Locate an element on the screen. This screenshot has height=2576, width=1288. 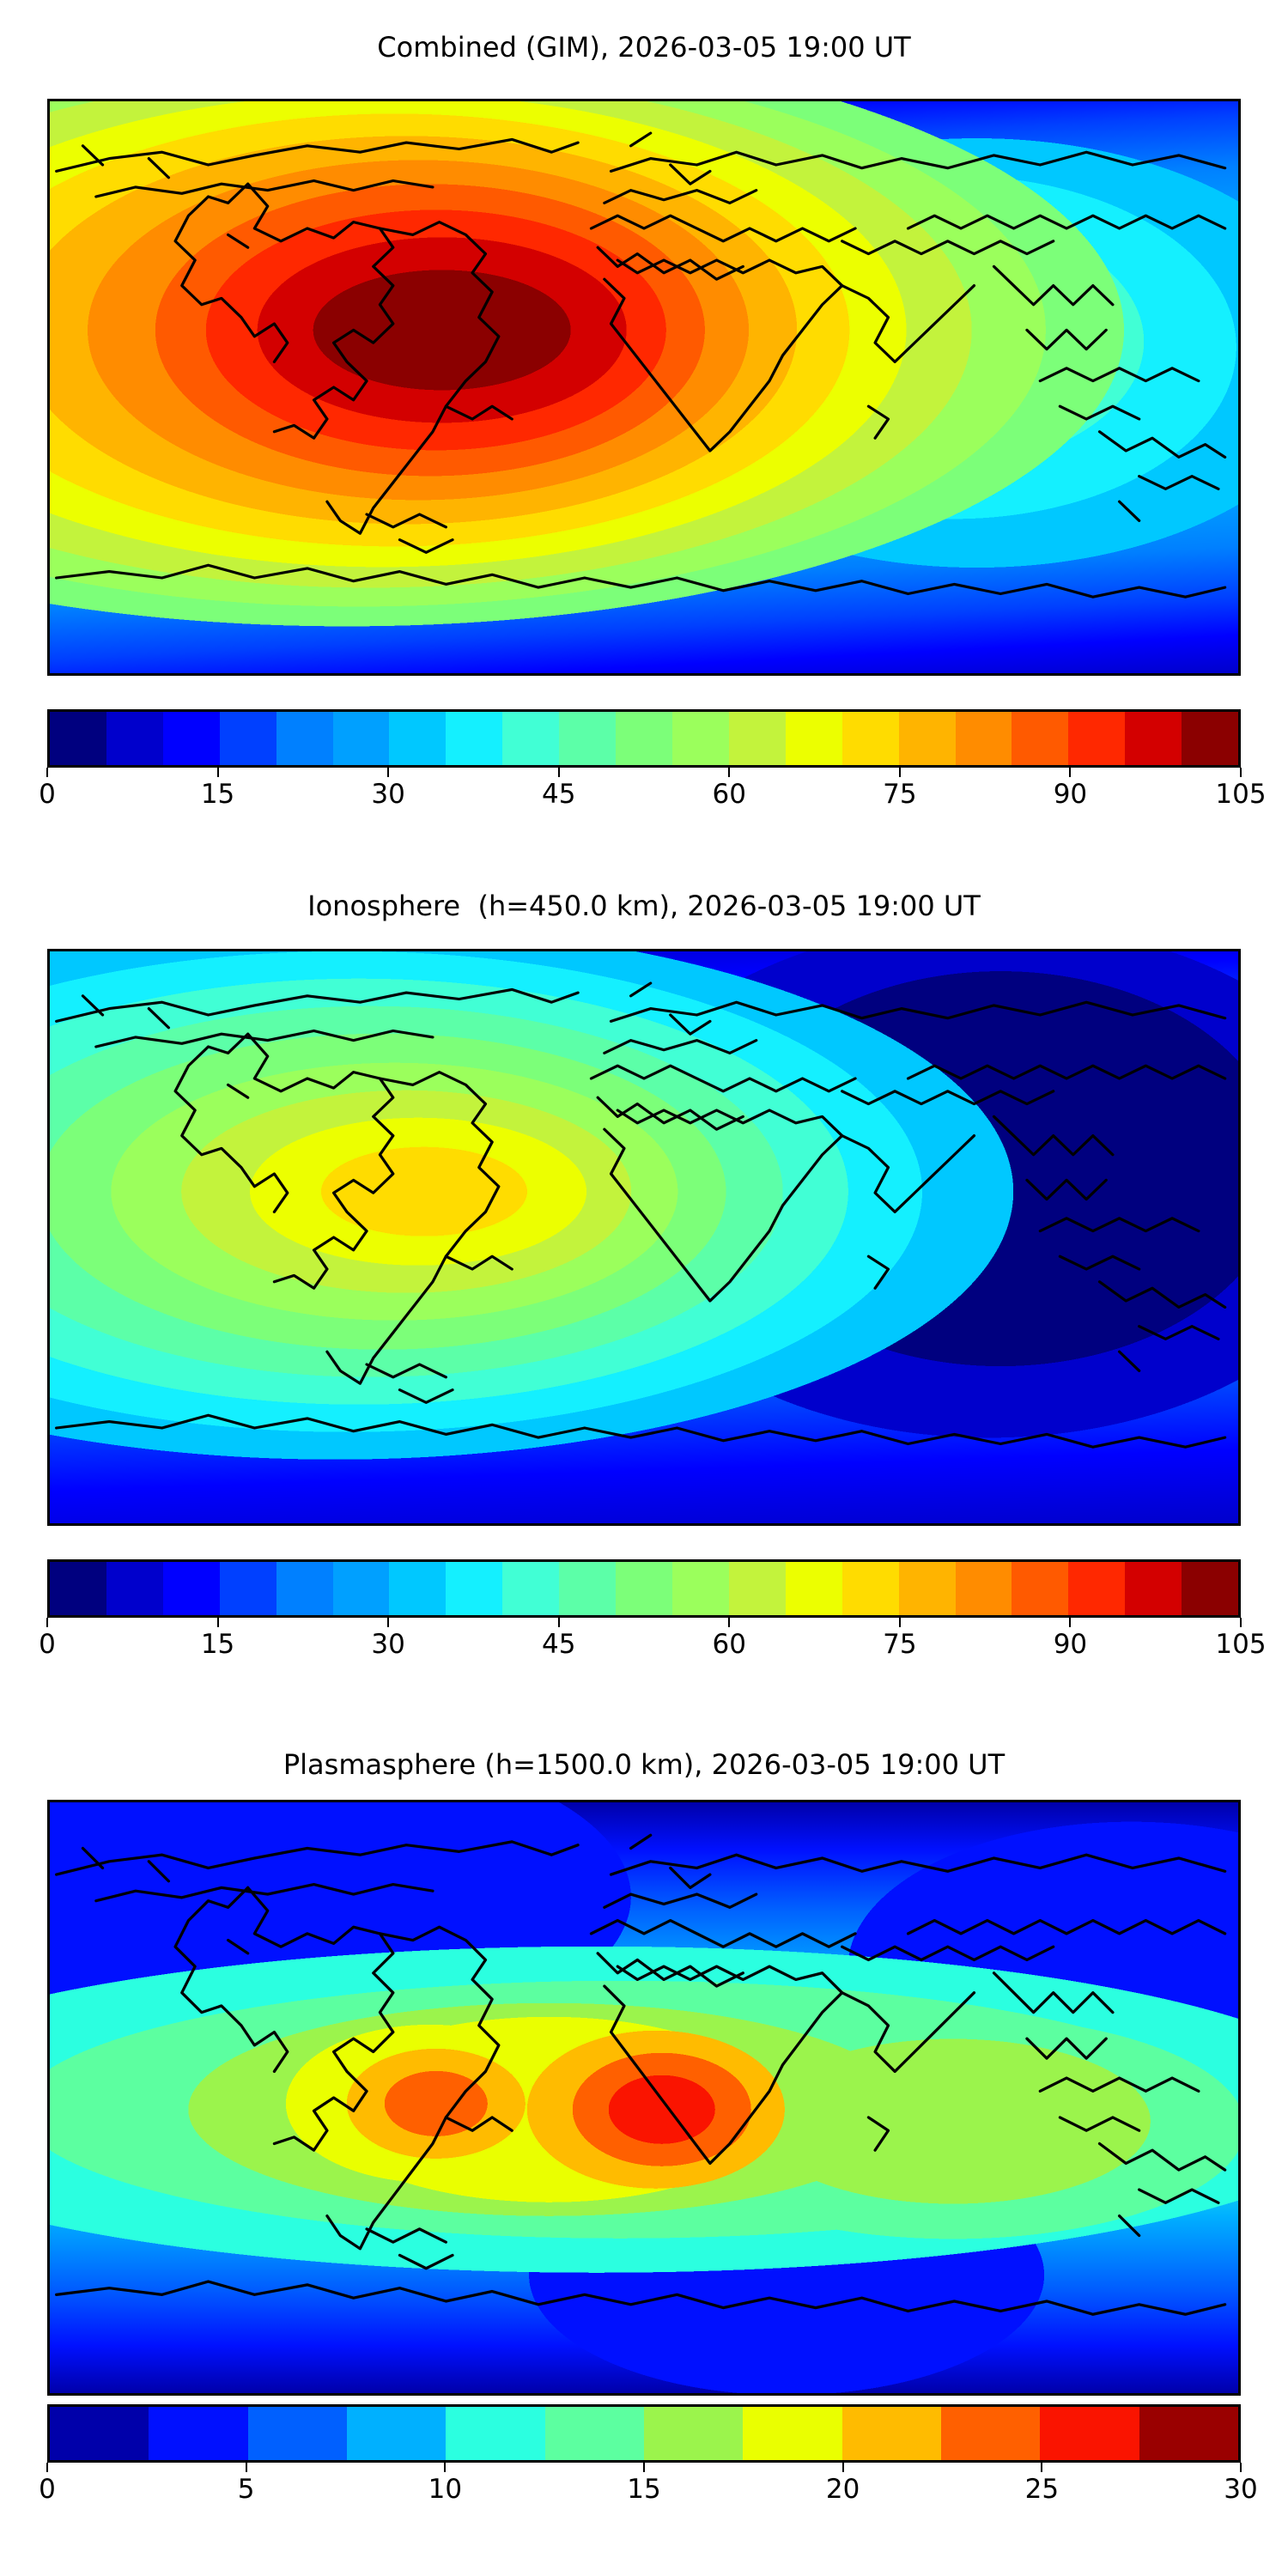
colorbar-gradient-ionosphere is located at coordinates (644, 1588).